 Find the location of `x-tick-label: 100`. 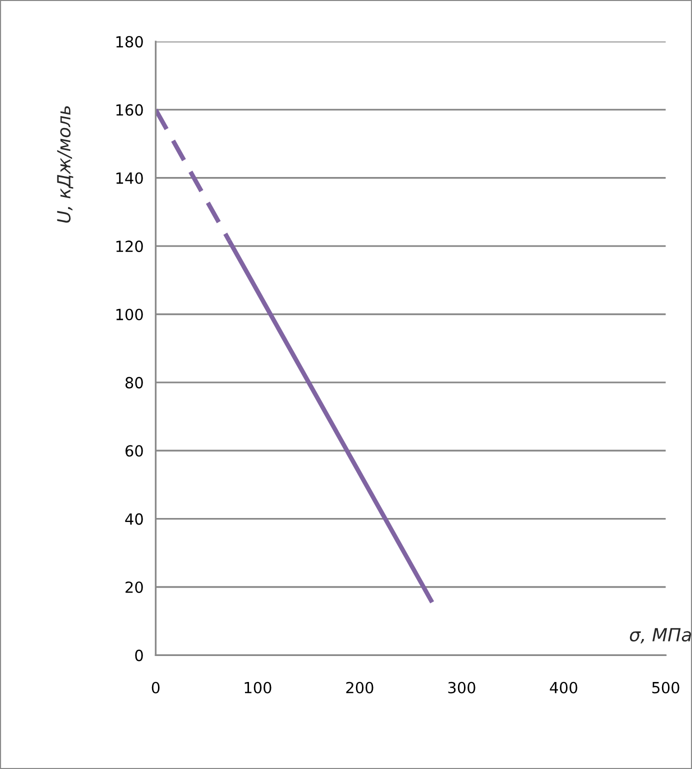

x-tick-label: 100 is located at coordinates (258, 688).